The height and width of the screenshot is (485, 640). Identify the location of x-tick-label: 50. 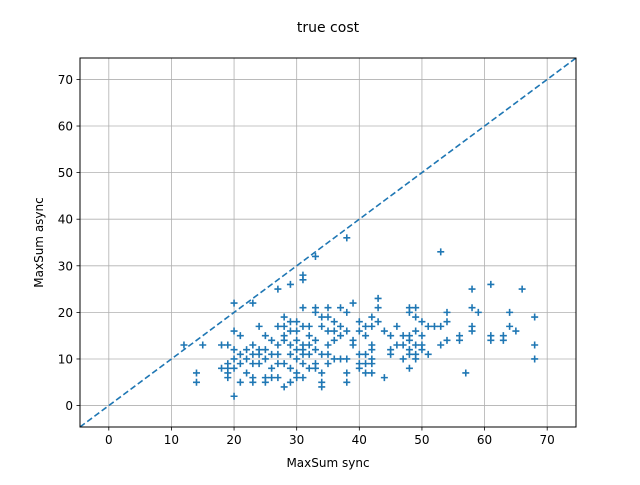
(421, 440).